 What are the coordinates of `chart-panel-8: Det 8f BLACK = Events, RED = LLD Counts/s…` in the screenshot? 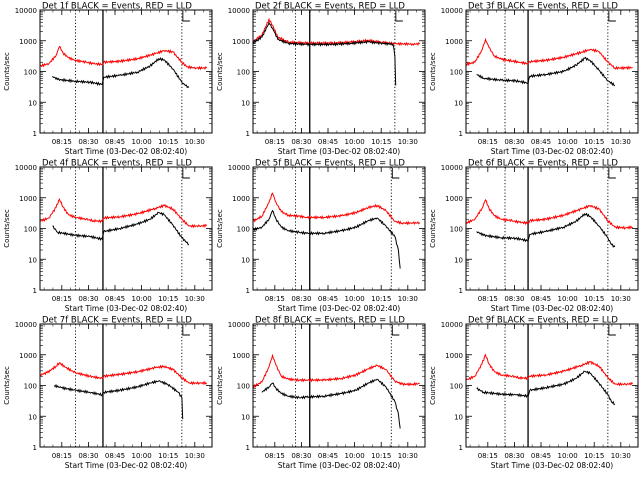 It's located at (321, 393).